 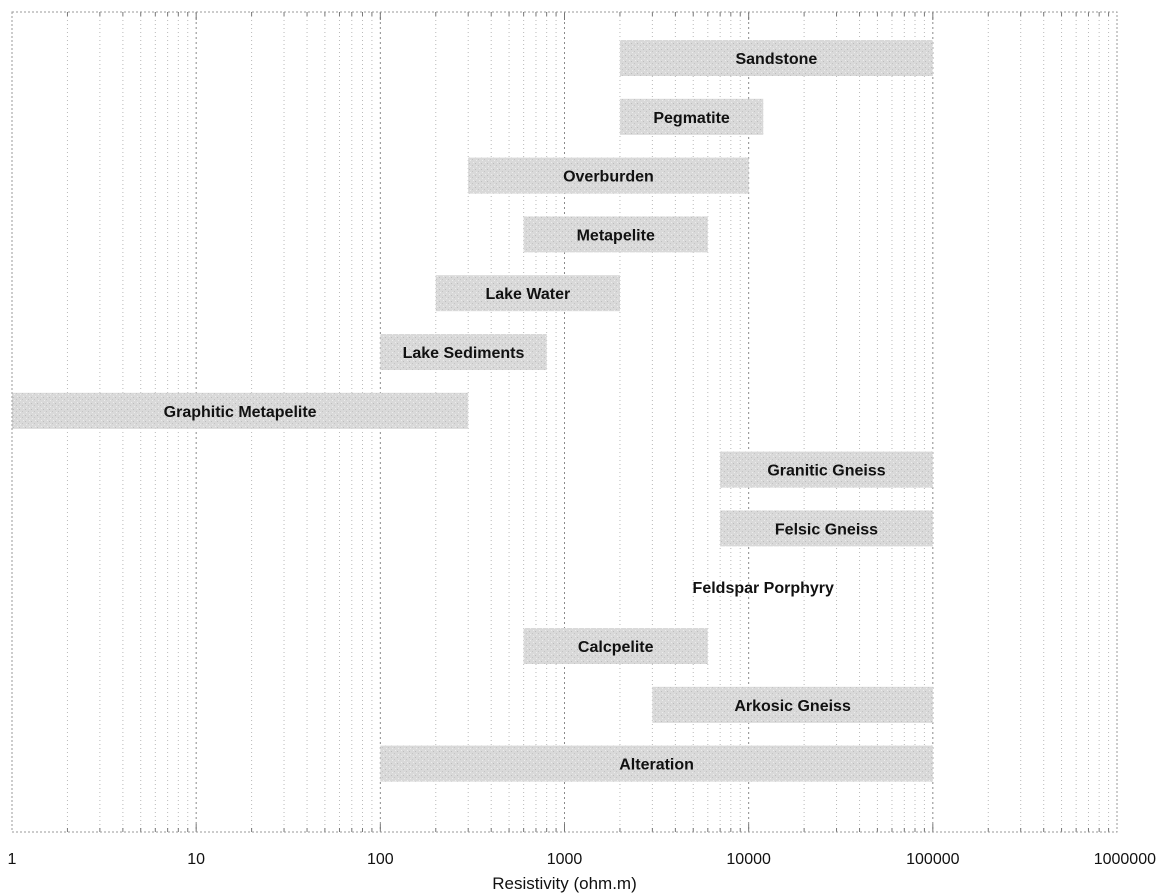 I want to click on bar-label: Alteration, so click(x=656, y=765).